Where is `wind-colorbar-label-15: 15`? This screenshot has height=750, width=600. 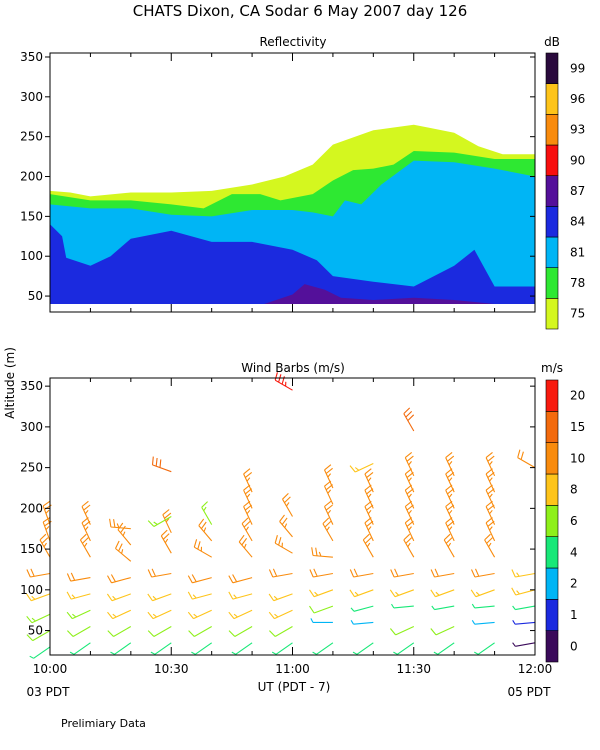 wind-colorbar-label-15: 15 is located at coordinates (577, 427).